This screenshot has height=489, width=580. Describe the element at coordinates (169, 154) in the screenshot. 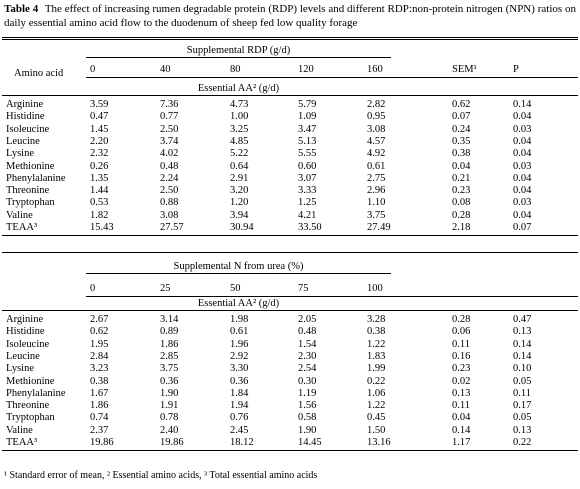

I see `cell: 4.02` at that location.